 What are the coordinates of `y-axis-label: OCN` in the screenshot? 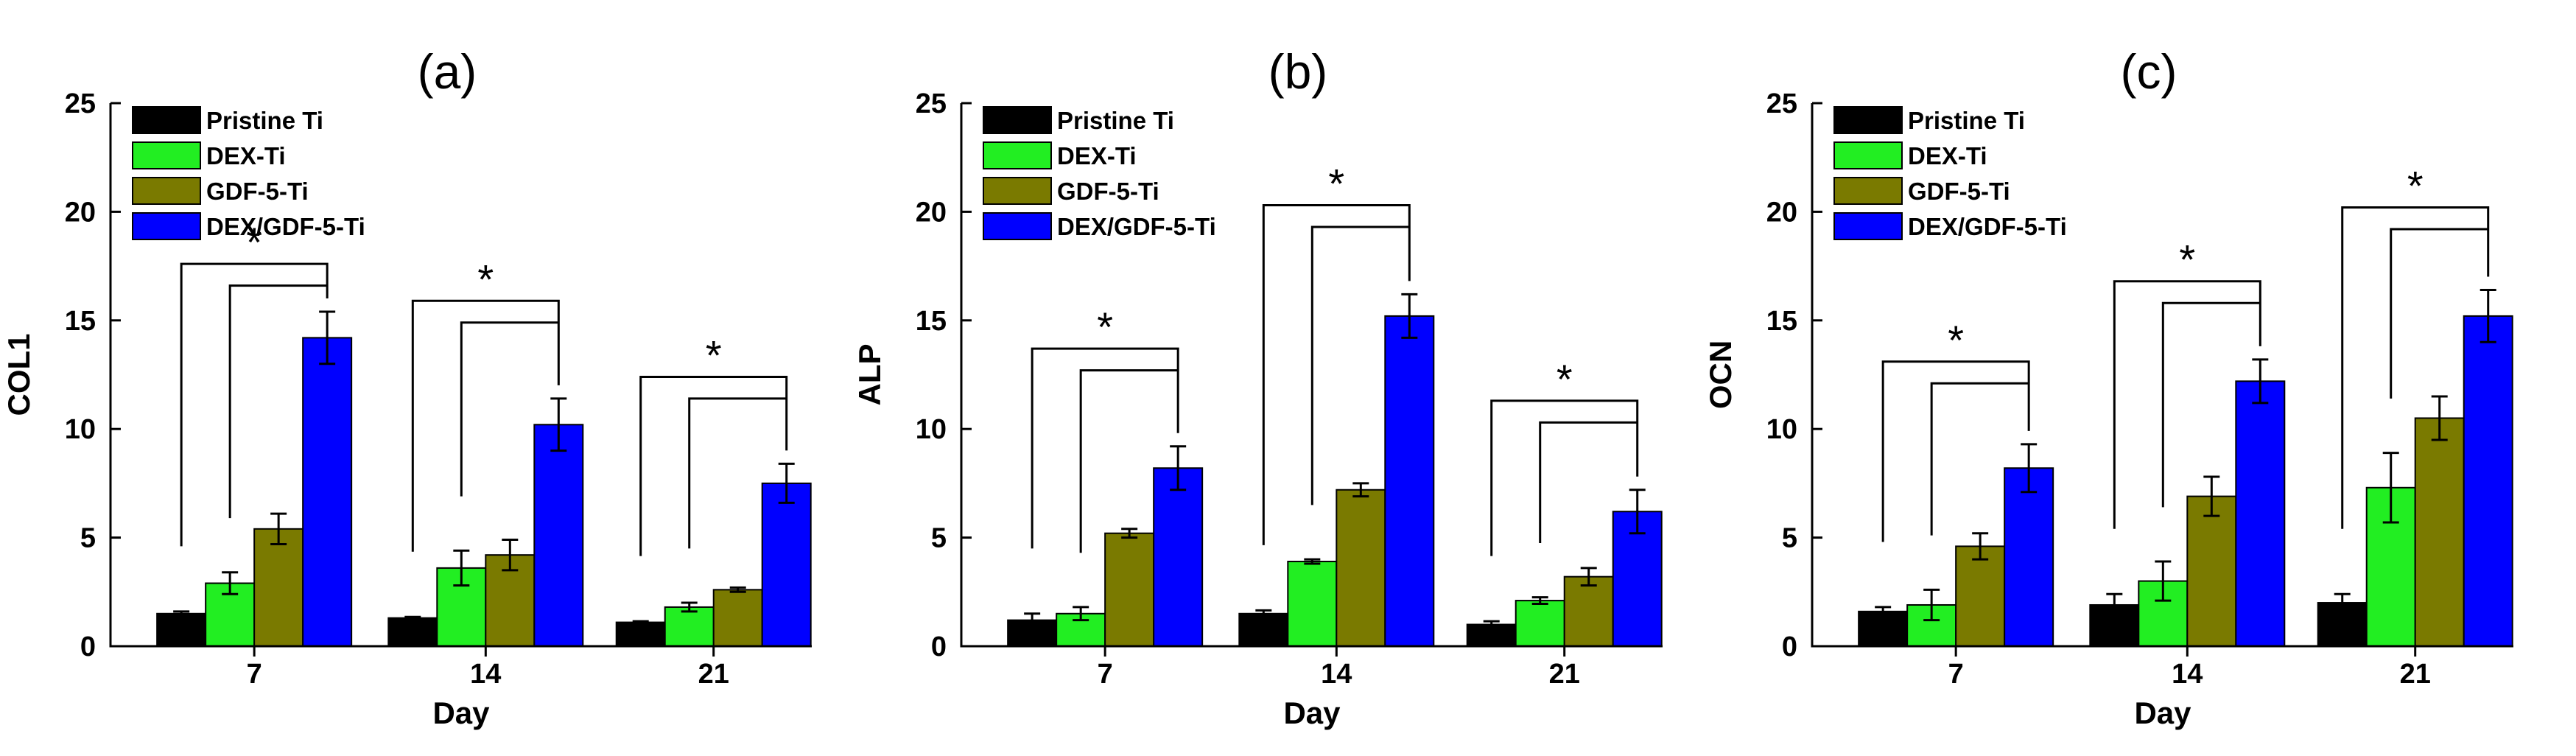 It's located at (1720, 374).